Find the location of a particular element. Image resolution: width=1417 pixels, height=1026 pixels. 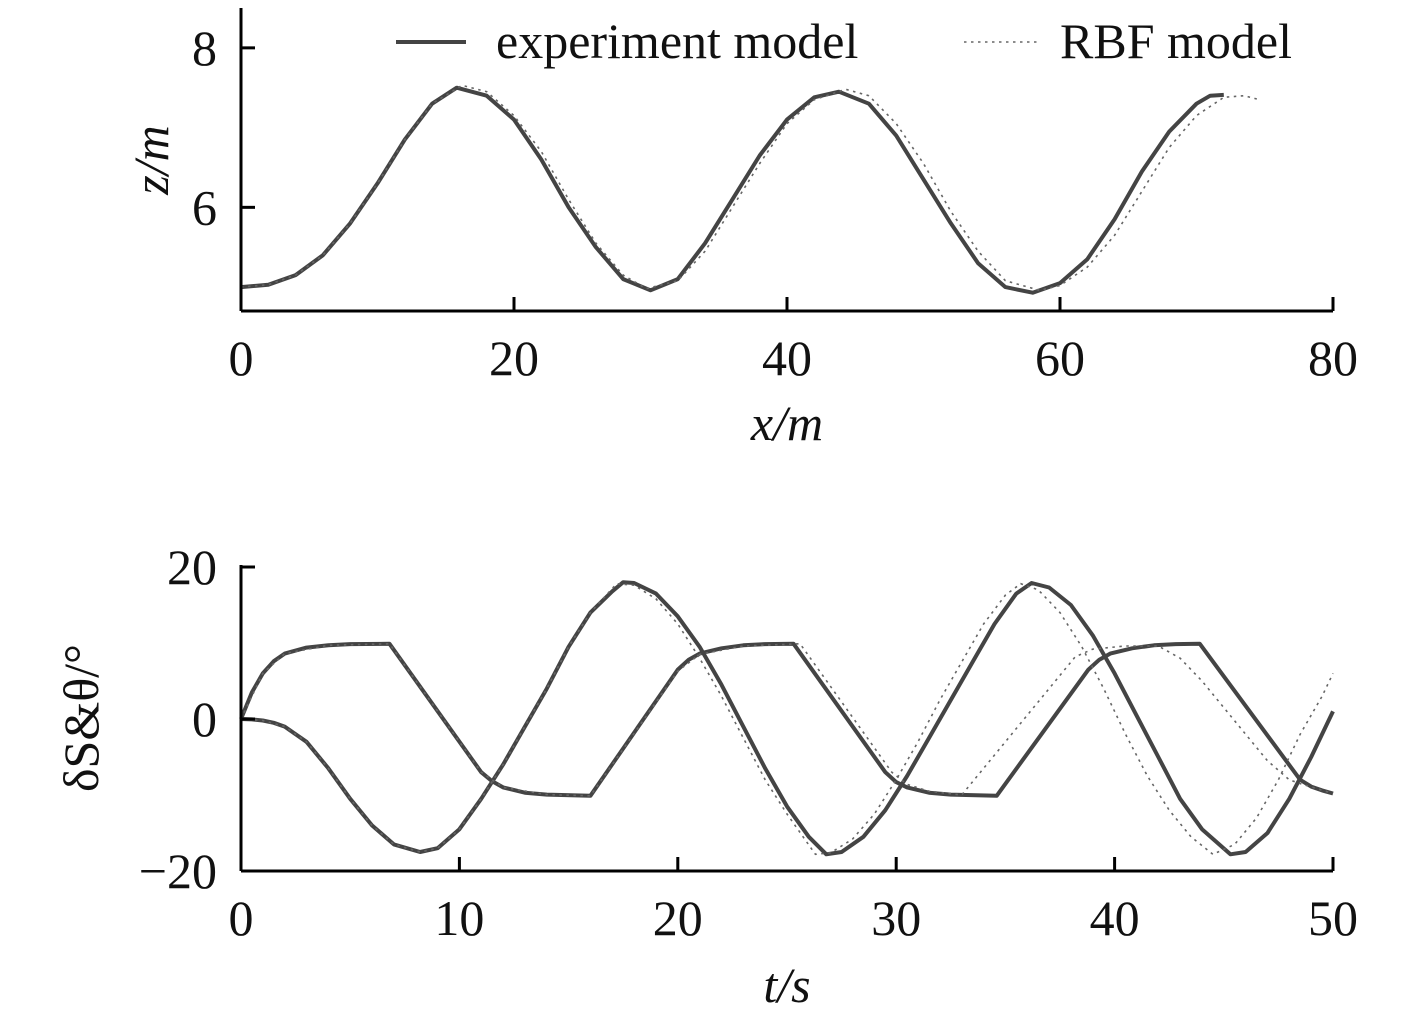

top-series-group is located at coordinates (750, 189).